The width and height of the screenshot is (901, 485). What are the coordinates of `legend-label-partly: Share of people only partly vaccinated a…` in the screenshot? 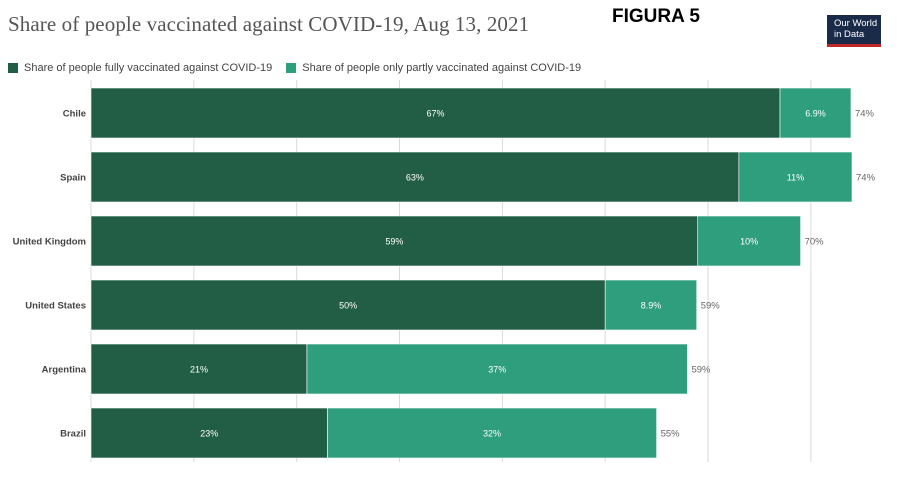 It's located at (442, 68).